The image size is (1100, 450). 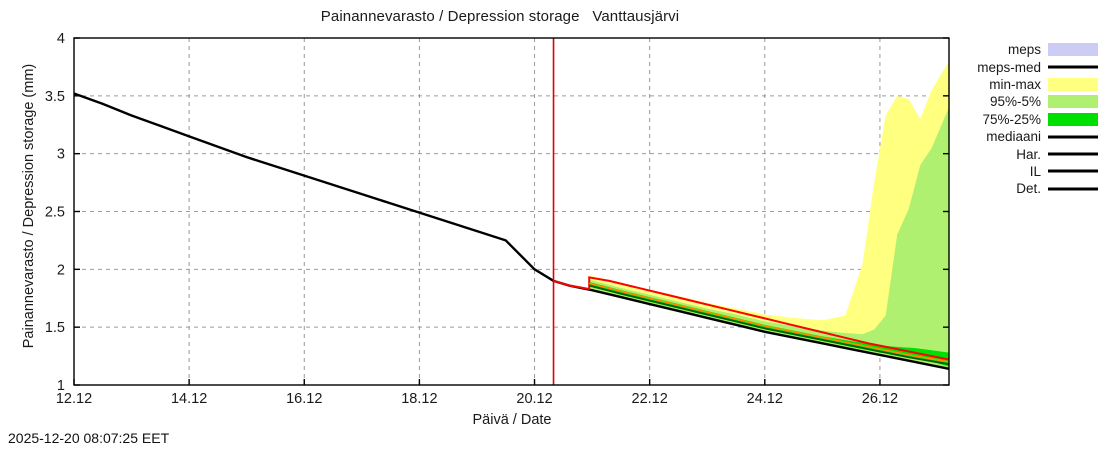 I want to click on legend-swatch-det--icon, so click(x=1073, y=188).